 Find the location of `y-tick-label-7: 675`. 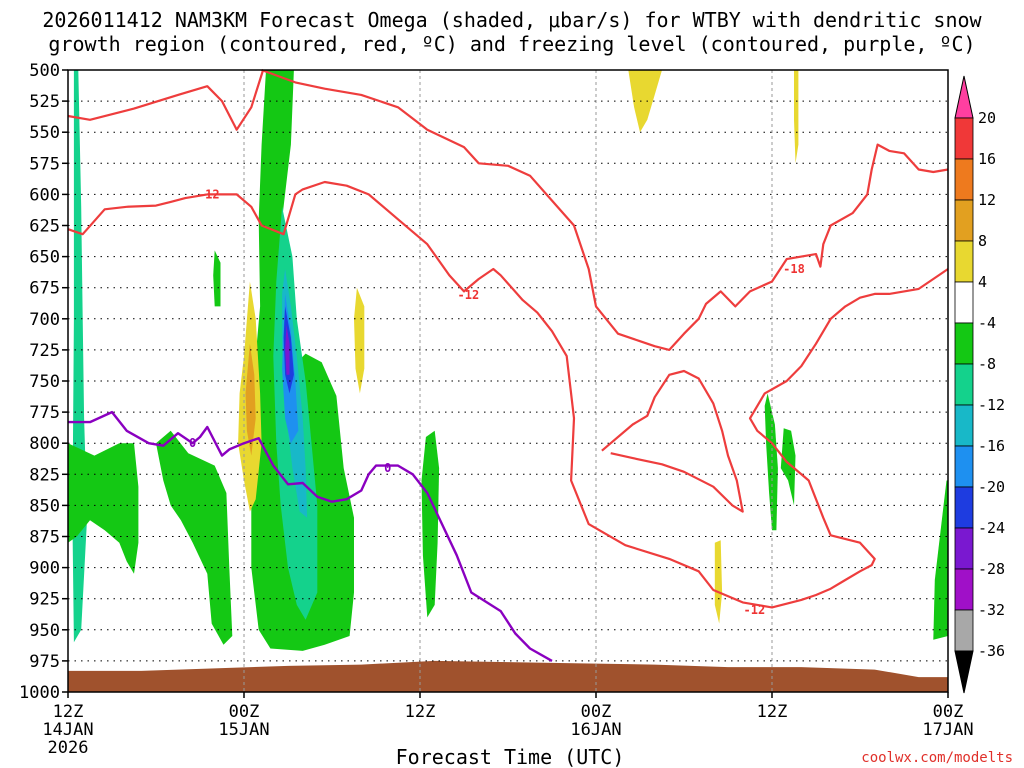

y-tick-label-7: 675 is located at coordinates (44, 289).